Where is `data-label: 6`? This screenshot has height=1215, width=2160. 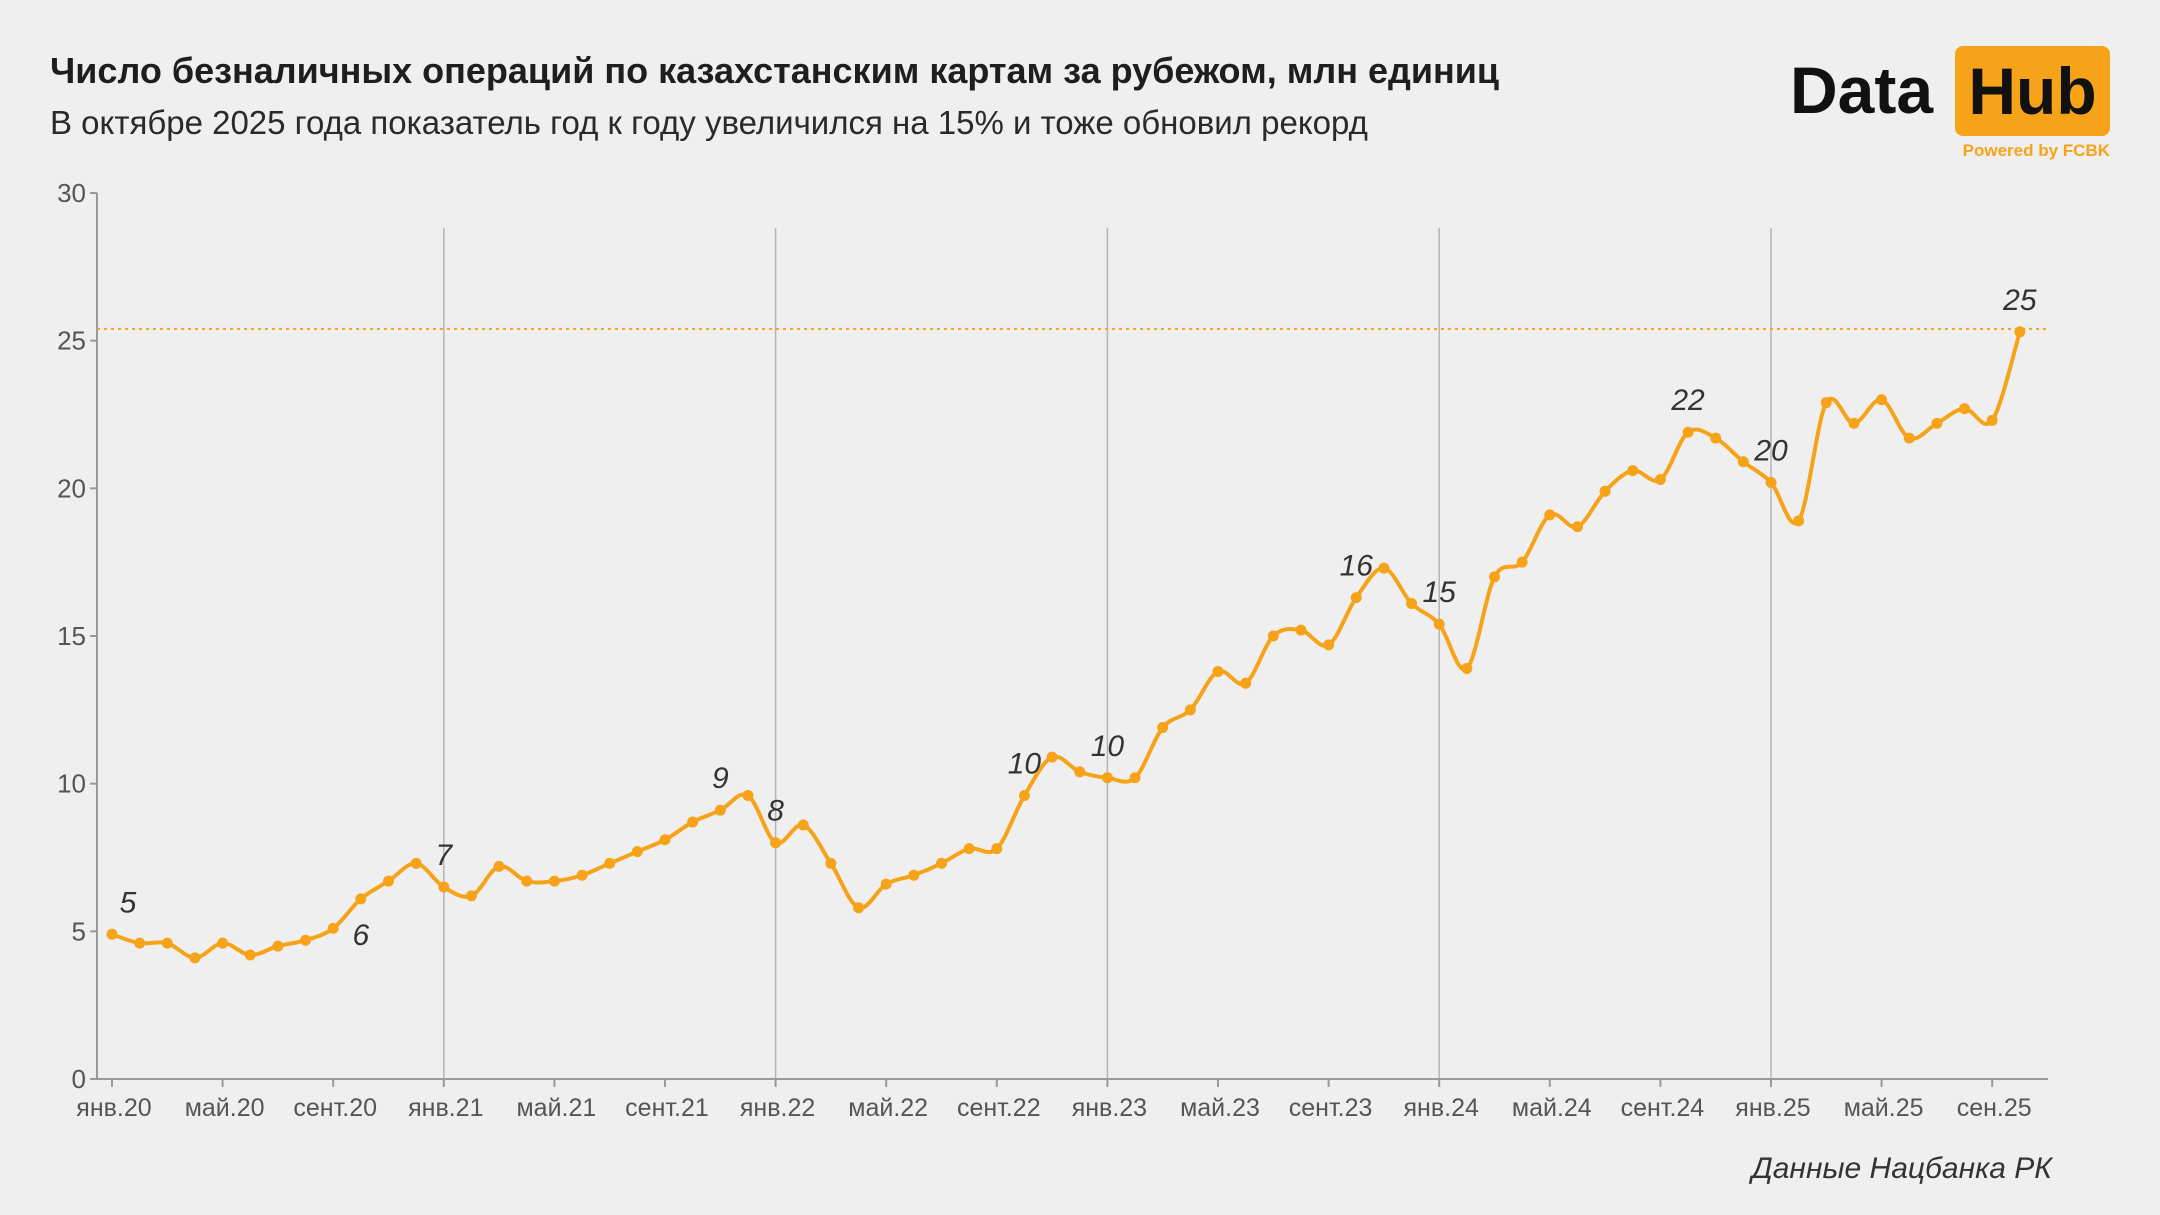 data-label: 6 is located at coordinates (361, 935).